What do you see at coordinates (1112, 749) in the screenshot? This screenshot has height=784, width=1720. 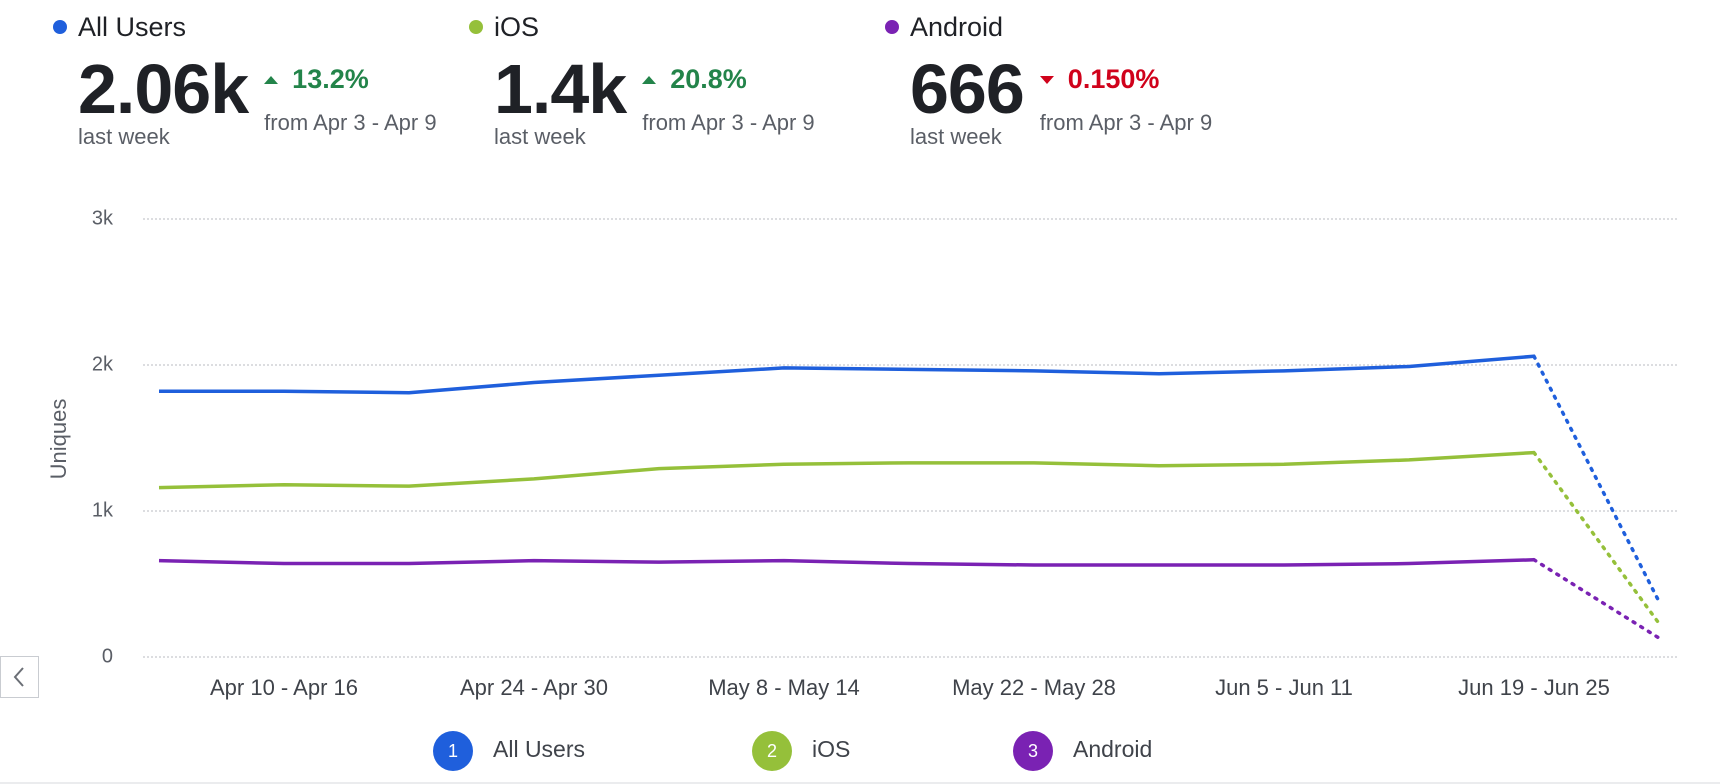 I see `legend-label: Android` at bounding box center [1112, 749].